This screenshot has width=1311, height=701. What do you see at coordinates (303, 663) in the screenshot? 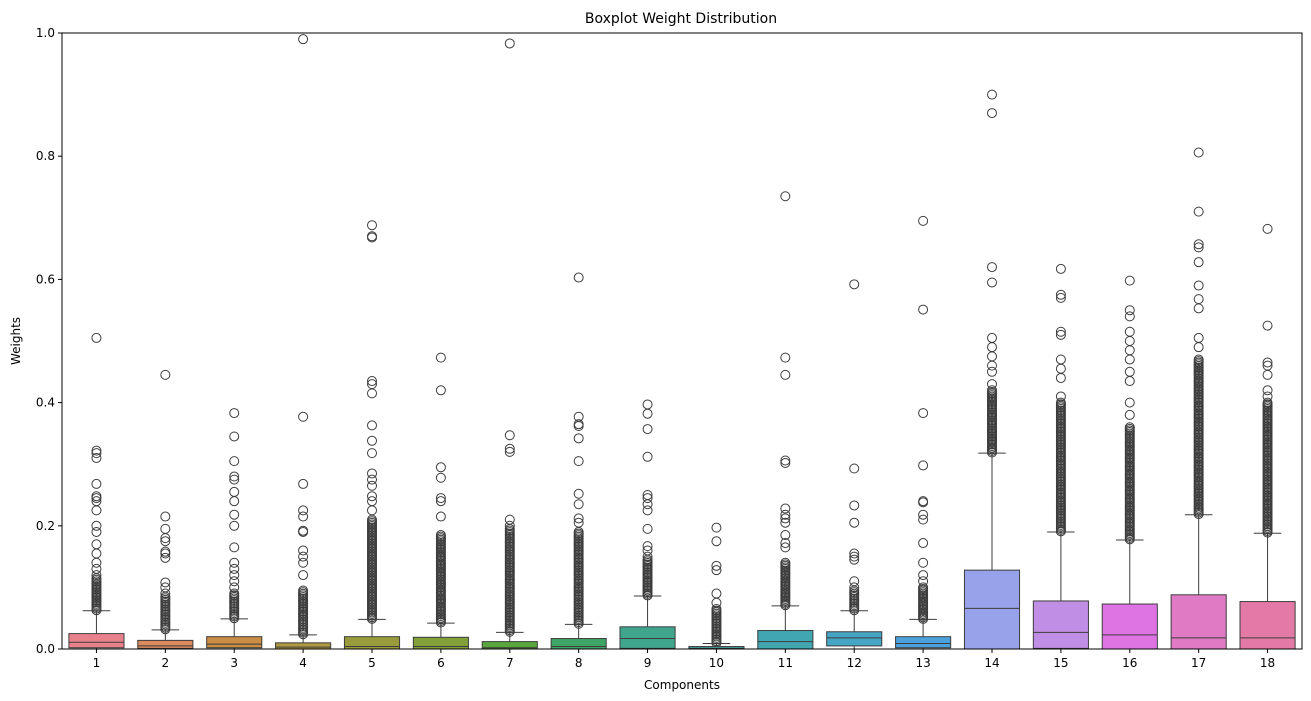
I see `x-tick-label: 4` at bounding box center [303, 663].